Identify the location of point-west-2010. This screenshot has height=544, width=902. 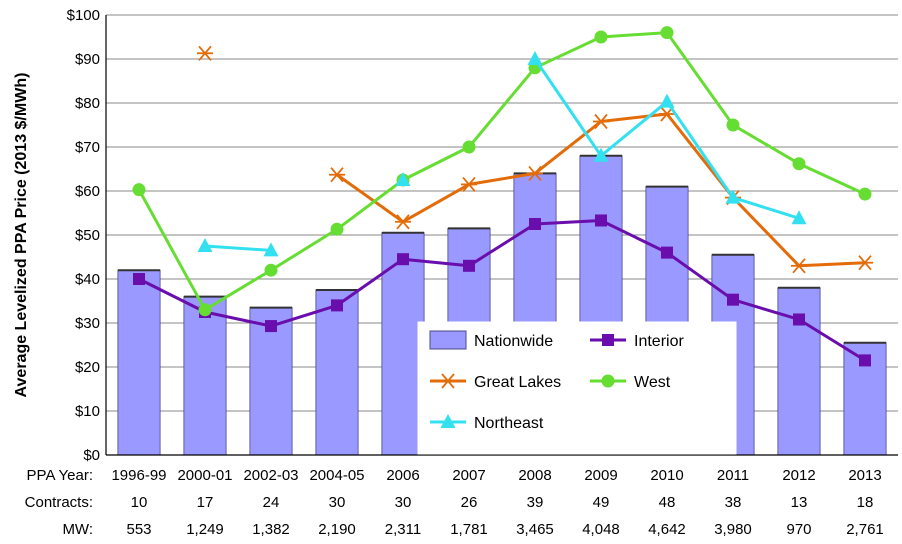
(667, 33).